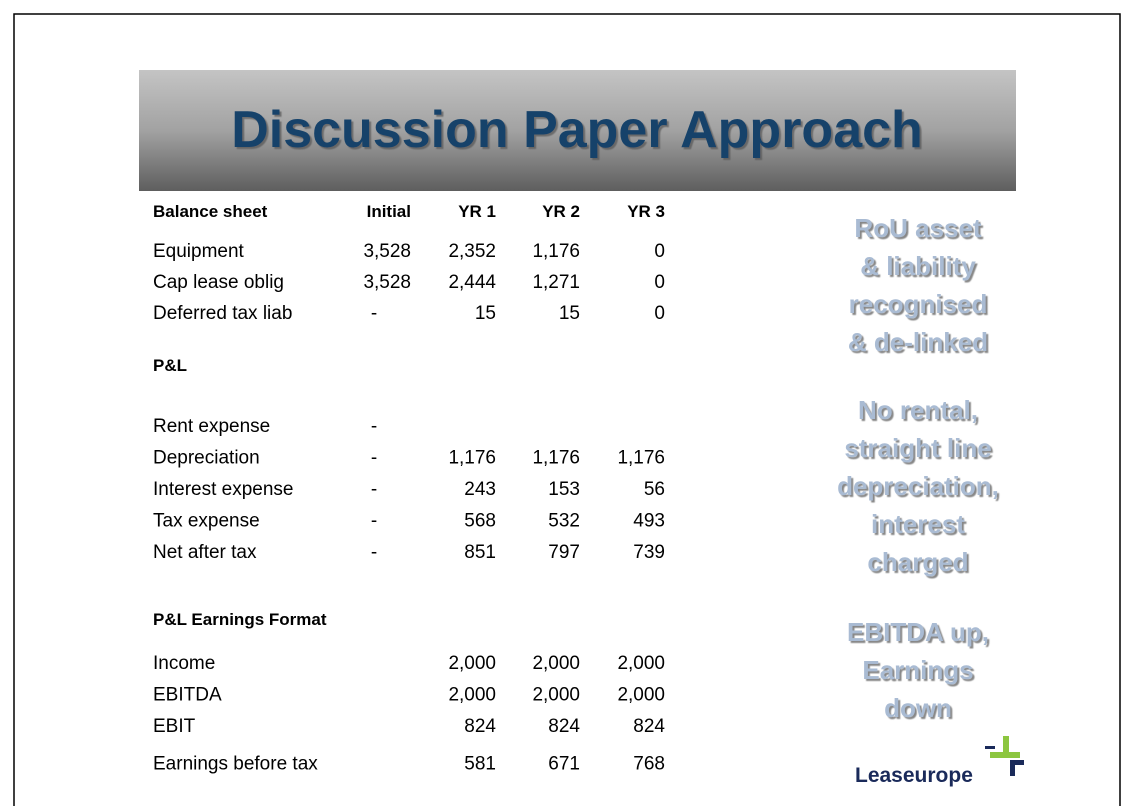 This screenshot has height=806, width=1132. I want to click on section-heading: P&L, so click(170, 365).